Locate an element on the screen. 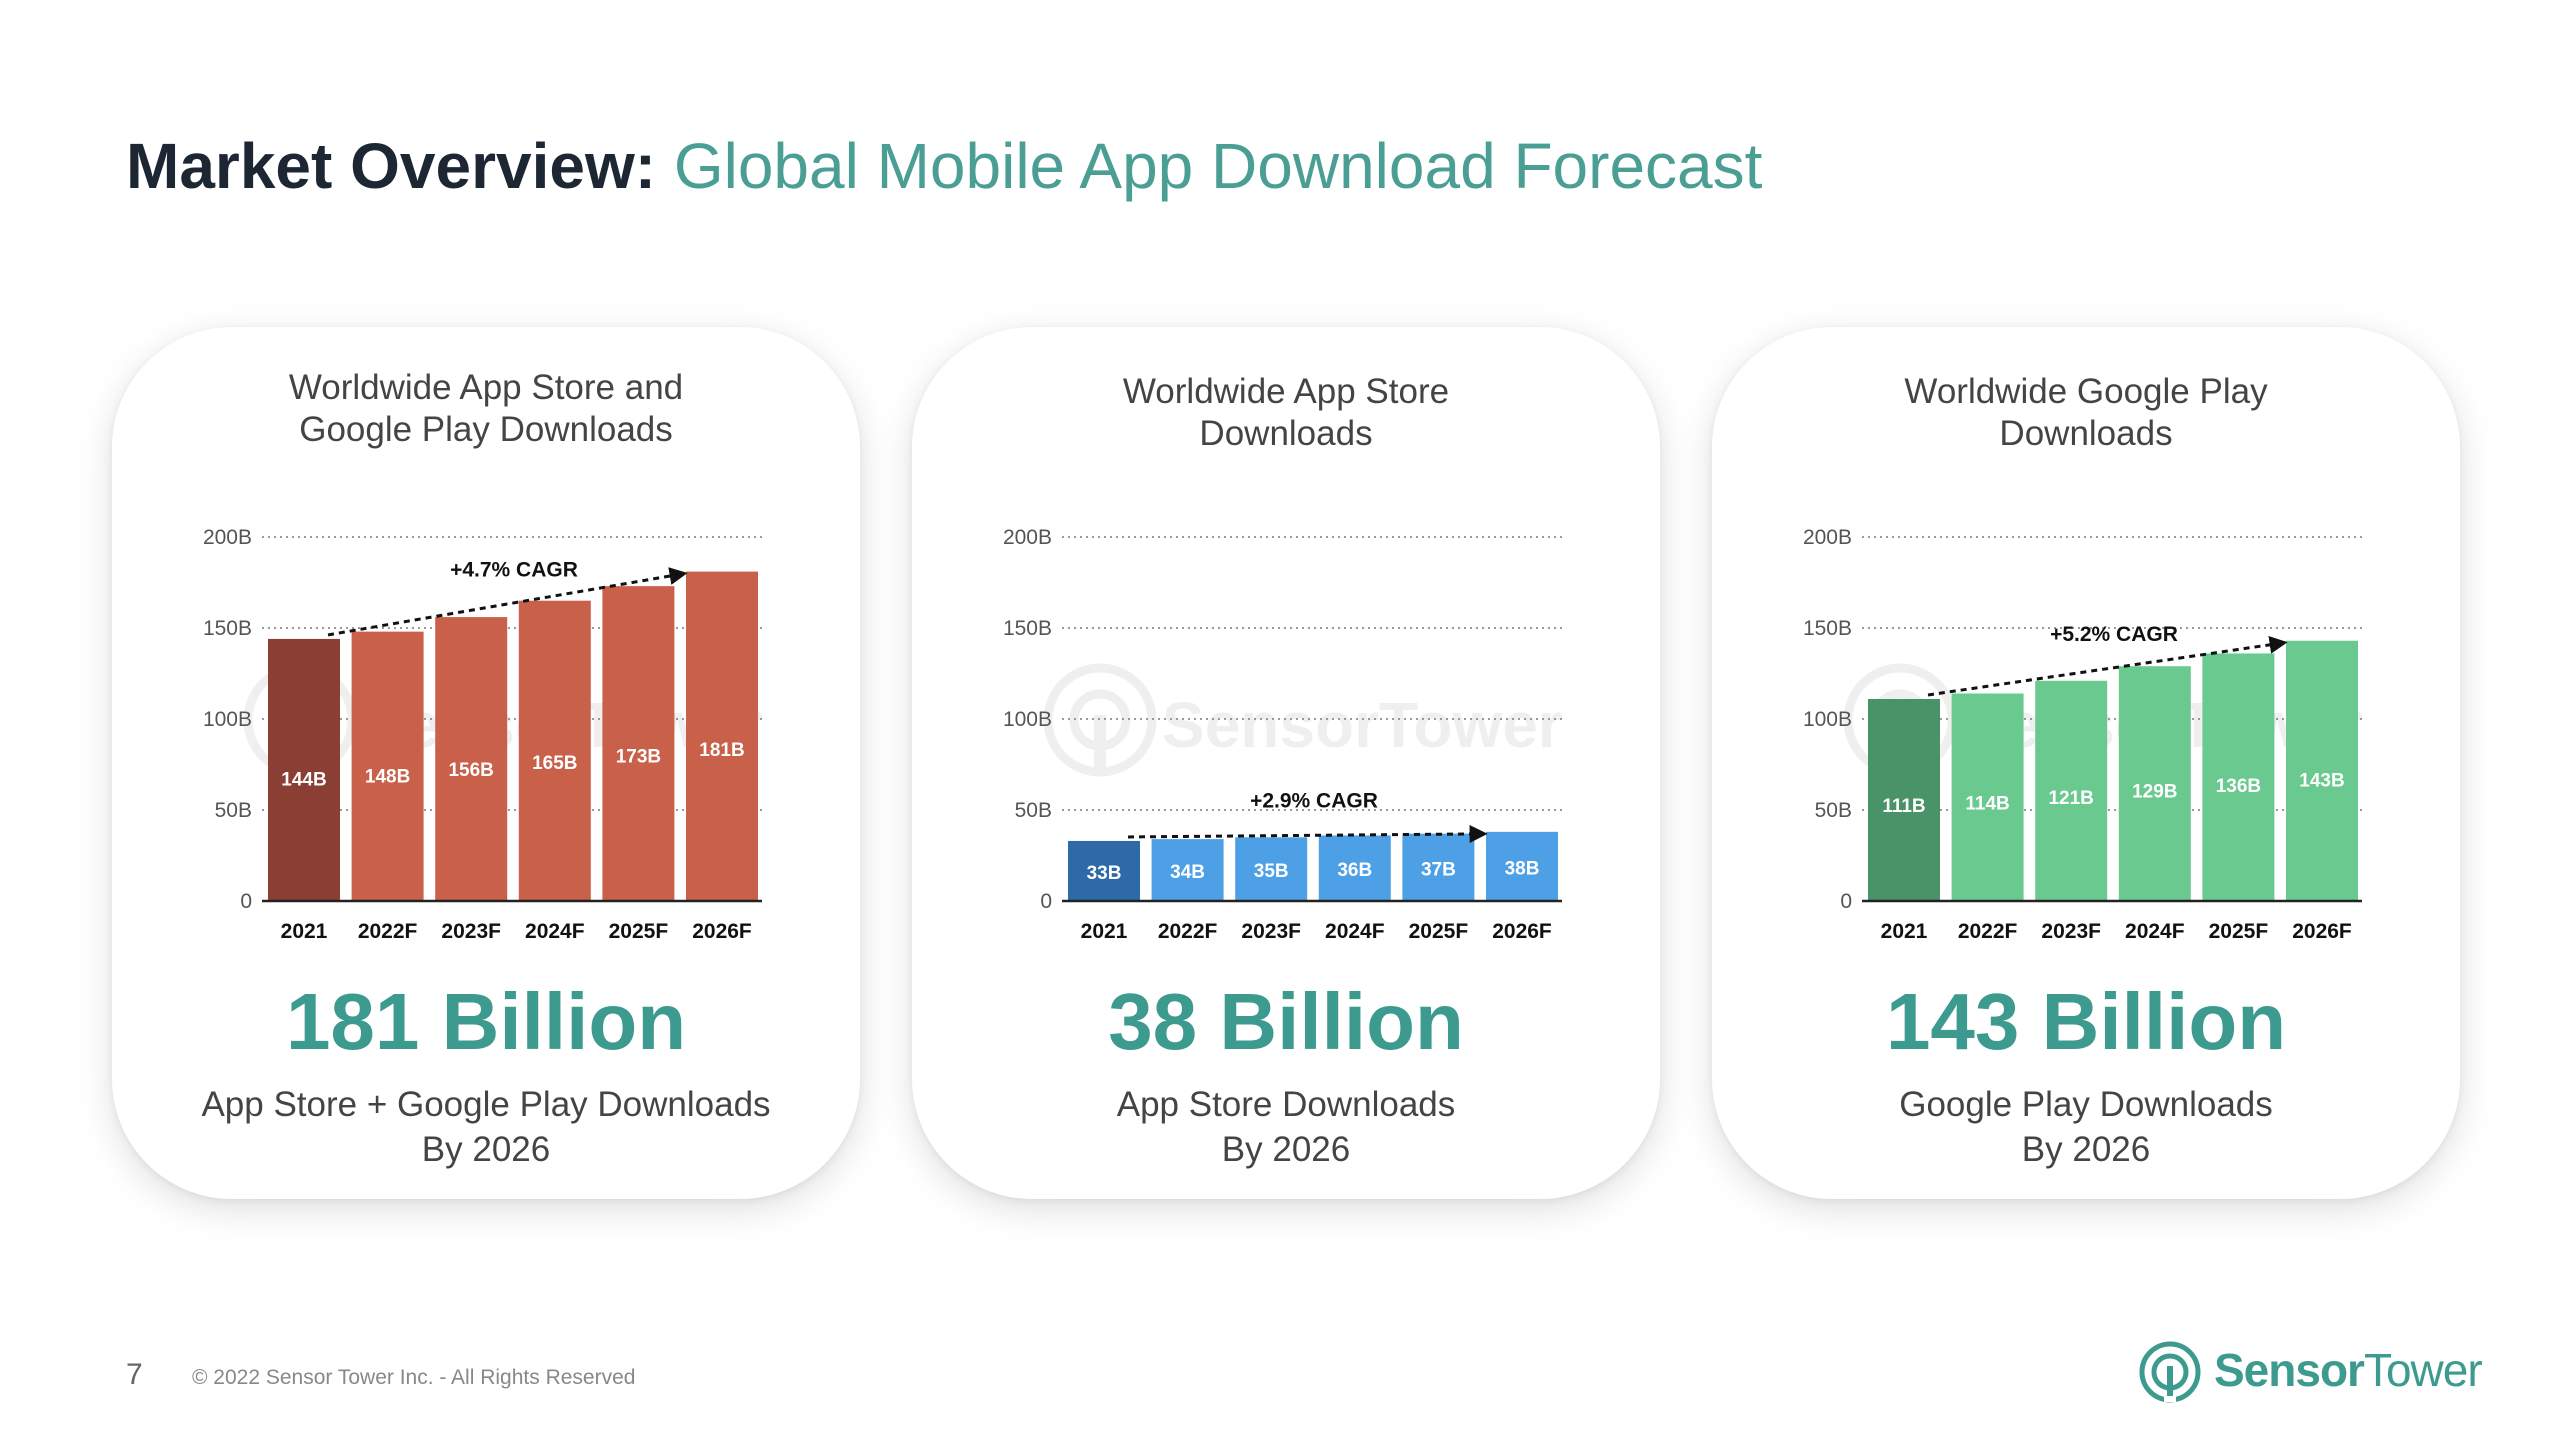 The width and height of the screenshot is (2560, 1440). bar-value-label: 136B is located at coordinates (2238, 786).